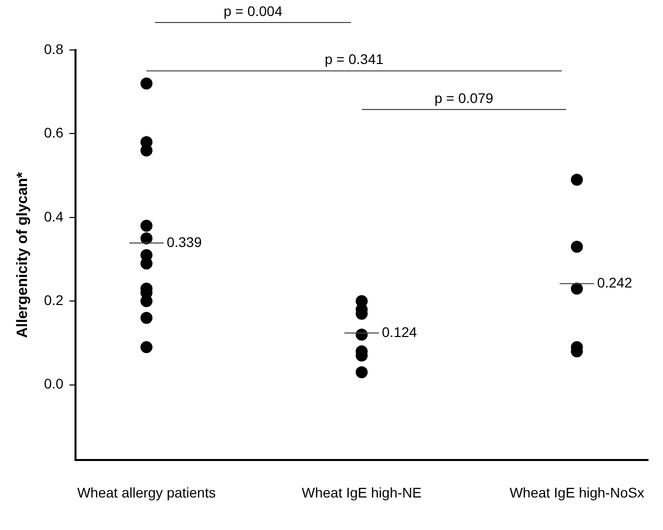 Image resolution: width=663 pixels, height=530 pixels. I want to click on annotation: p = 0.341, so click(354, 58).